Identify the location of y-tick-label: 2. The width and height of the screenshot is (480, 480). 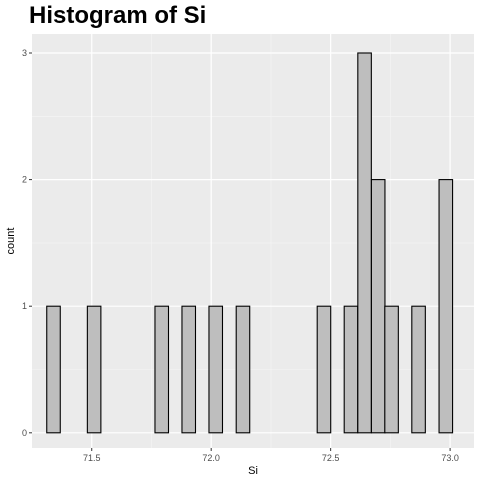
(24, 180).